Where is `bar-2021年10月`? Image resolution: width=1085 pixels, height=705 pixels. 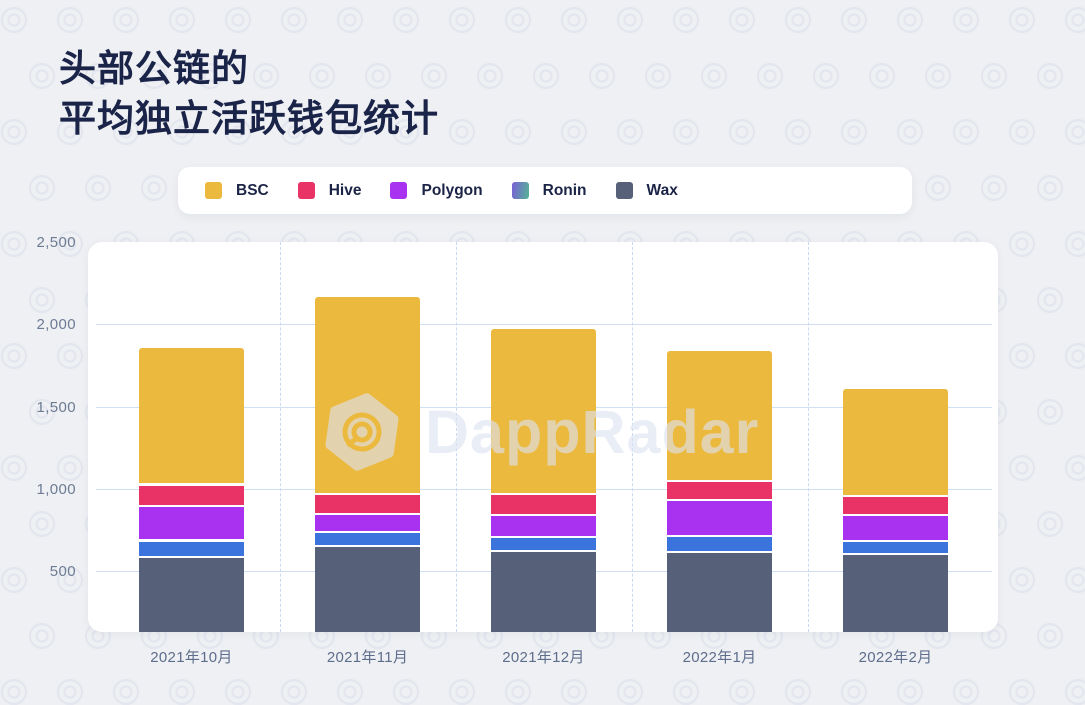 bar-2021年10月 is located at coordinates (191, 437).